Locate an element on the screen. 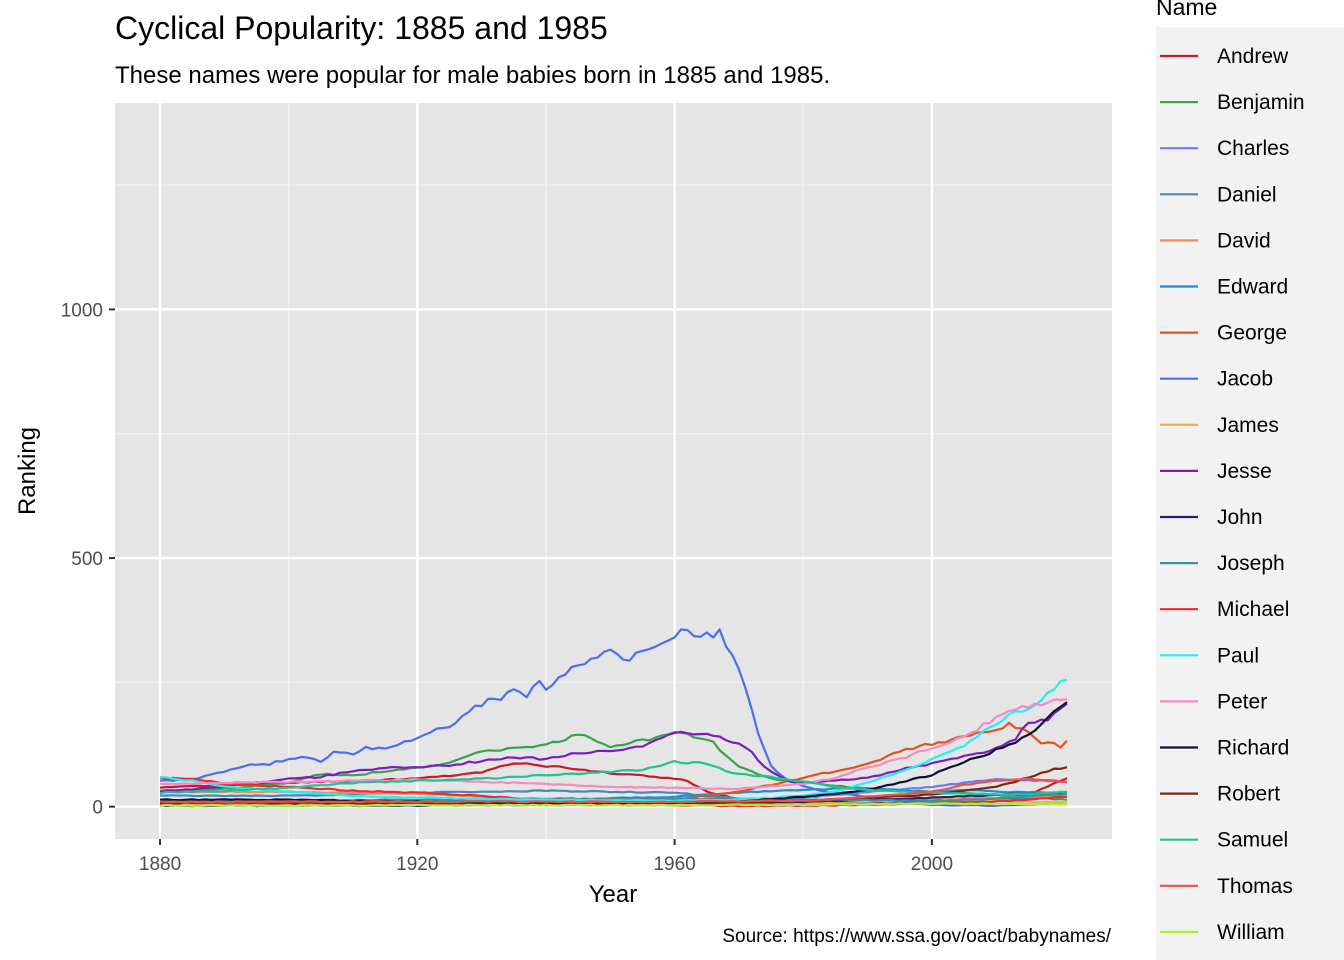 The image size is (1344, 960). legend-label-andrew: Andrew is located at coordinates (1253, 56).